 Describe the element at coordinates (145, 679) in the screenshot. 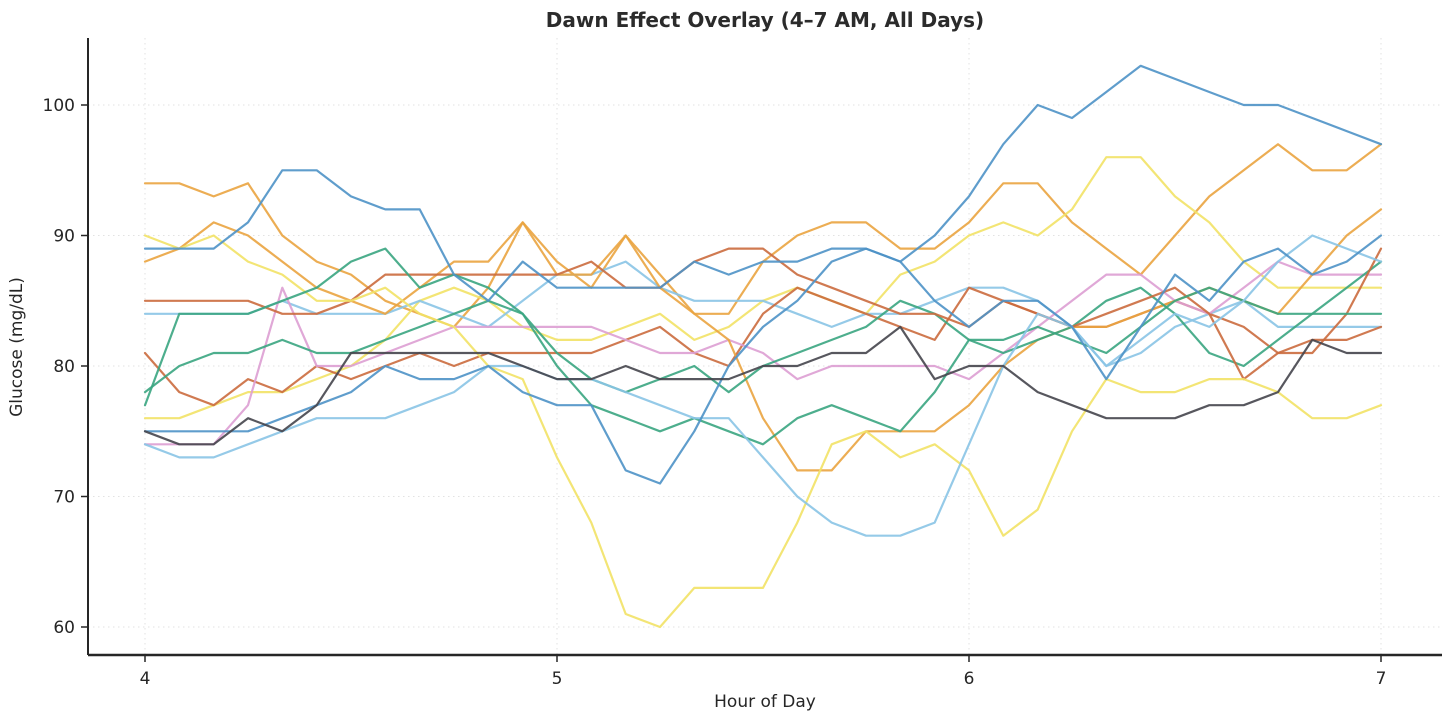

I see `x-tick-label: 4` at that location.